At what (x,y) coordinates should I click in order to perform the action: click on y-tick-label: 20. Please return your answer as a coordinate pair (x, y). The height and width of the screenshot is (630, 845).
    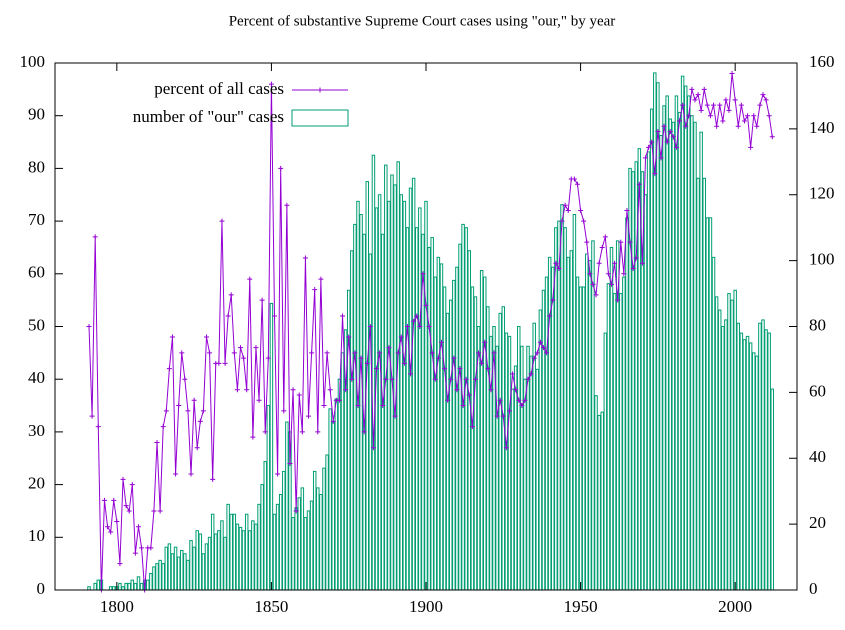
    Looking at the image, I should click on (36, 483).